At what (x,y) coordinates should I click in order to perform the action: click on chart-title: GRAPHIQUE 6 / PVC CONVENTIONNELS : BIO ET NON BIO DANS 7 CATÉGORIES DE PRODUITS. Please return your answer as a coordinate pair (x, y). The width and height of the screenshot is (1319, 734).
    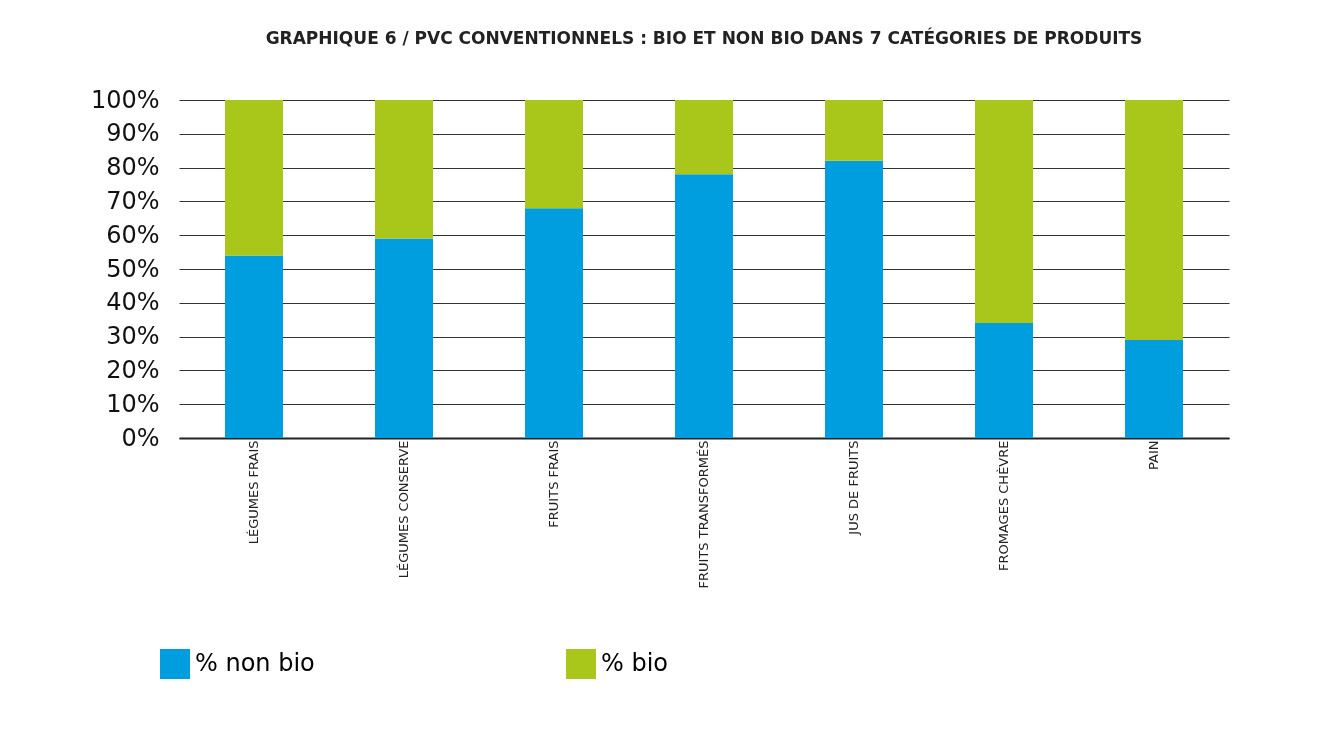
    Looking at the image, I should click on (704, 37).